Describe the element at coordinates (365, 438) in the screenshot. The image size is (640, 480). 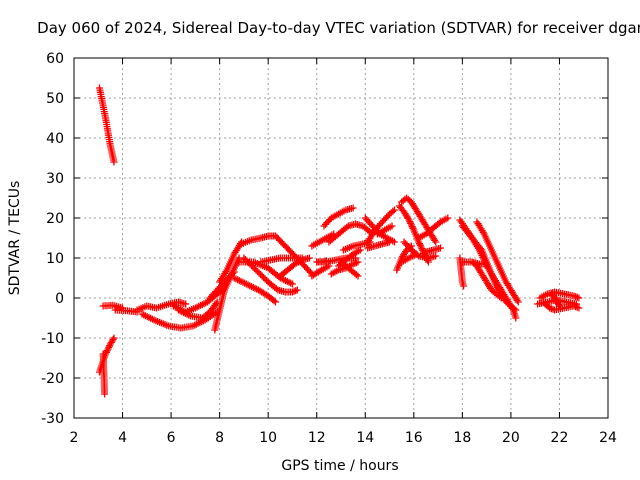
I see `x-tick-label: 14` at that location.